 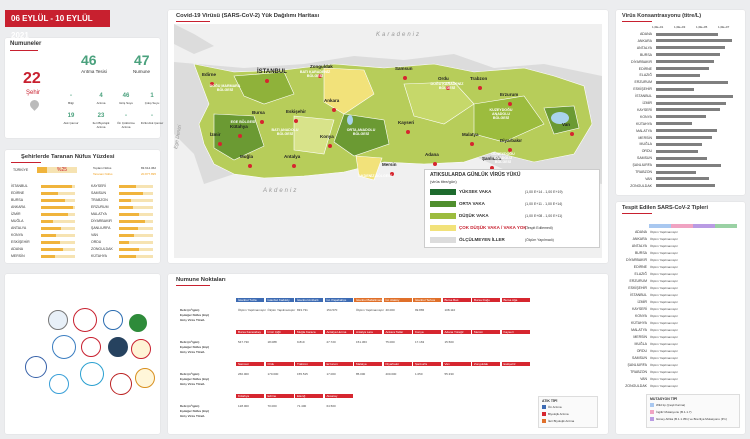 I want to click on pop-city-label: ZONGULDAK, so click(x=102, y=249).